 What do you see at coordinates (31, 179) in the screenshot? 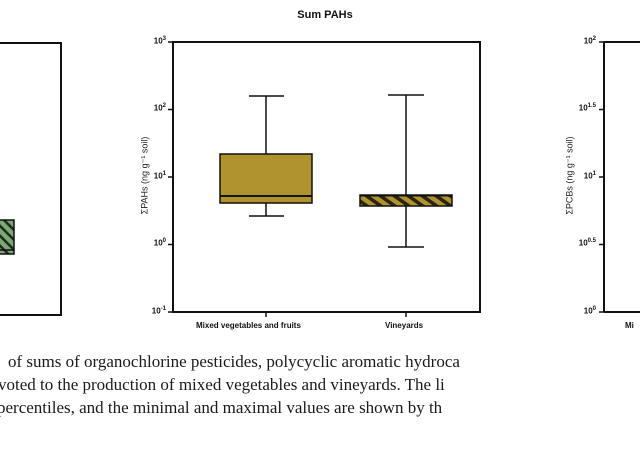
I see `left-panel-frame` at bounding box center [31, 179].